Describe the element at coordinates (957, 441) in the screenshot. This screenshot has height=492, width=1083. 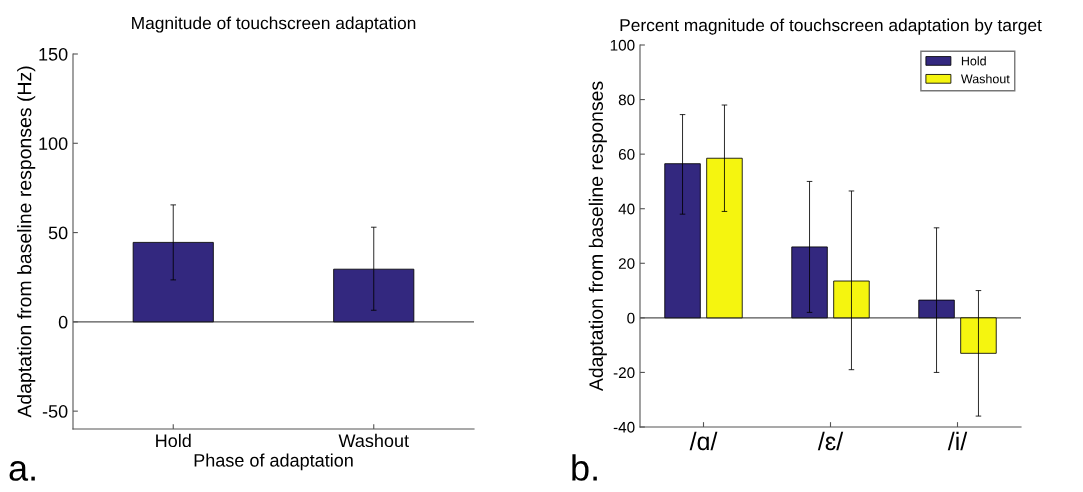
I see `x-tick-label: /i/` at that location.